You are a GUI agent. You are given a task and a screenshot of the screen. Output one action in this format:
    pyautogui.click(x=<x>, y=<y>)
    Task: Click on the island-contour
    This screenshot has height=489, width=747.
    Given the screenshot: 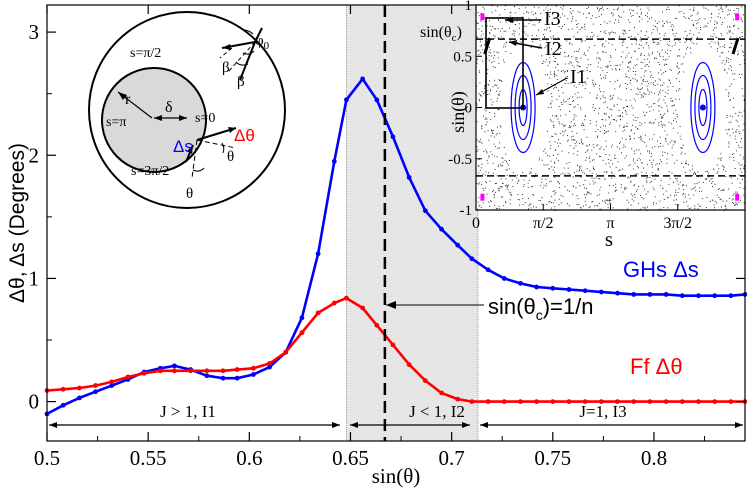 What is the action you would take?
    pyautogui.click(x=703, y=107)
    